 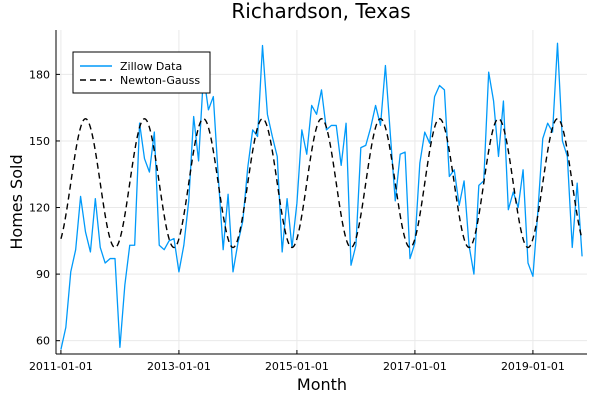 What do you see at coordinates (320, 11) in the screenshot?
I see `chart-title: Richardson, Texas` at bounding box center [320, 11].